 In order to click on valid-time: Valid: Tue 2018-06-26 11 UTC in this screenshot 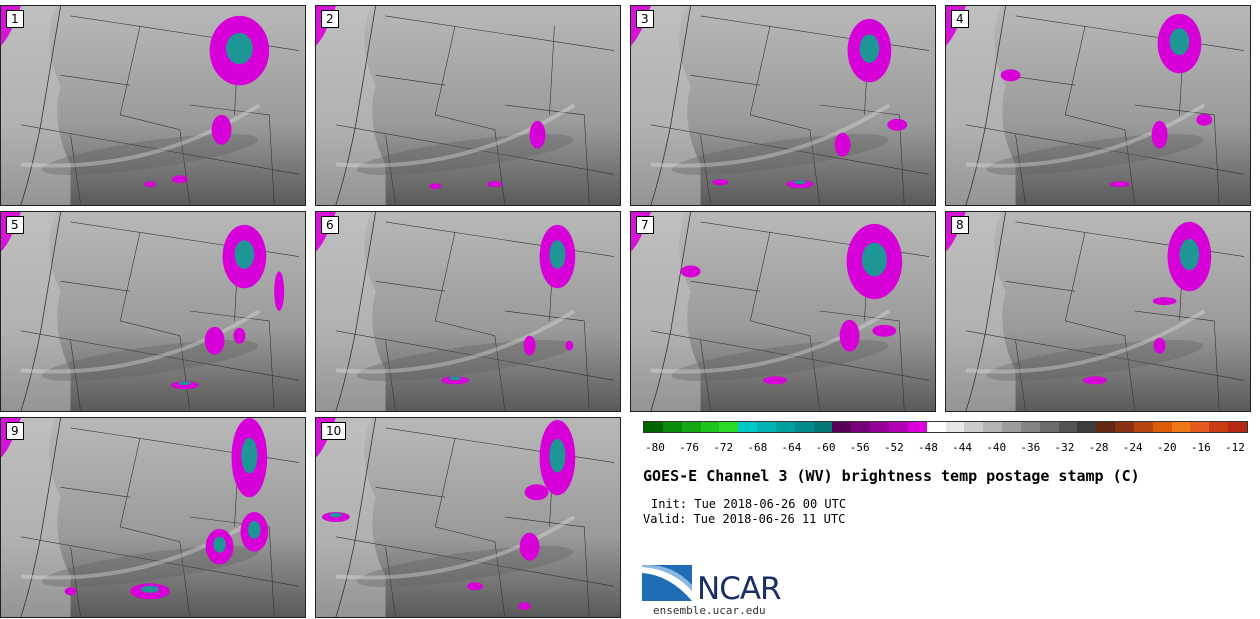, I will do `click(744, 519)`.